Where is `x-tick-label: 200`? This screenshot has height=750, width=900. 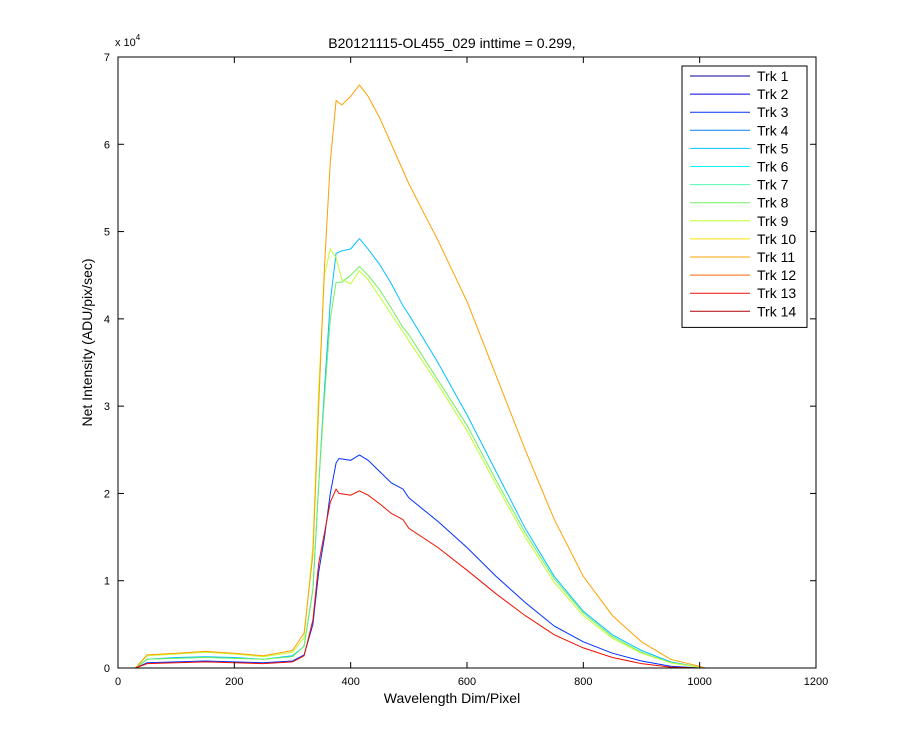
x-tick-label: 200 is located at coordinates (234, 682).